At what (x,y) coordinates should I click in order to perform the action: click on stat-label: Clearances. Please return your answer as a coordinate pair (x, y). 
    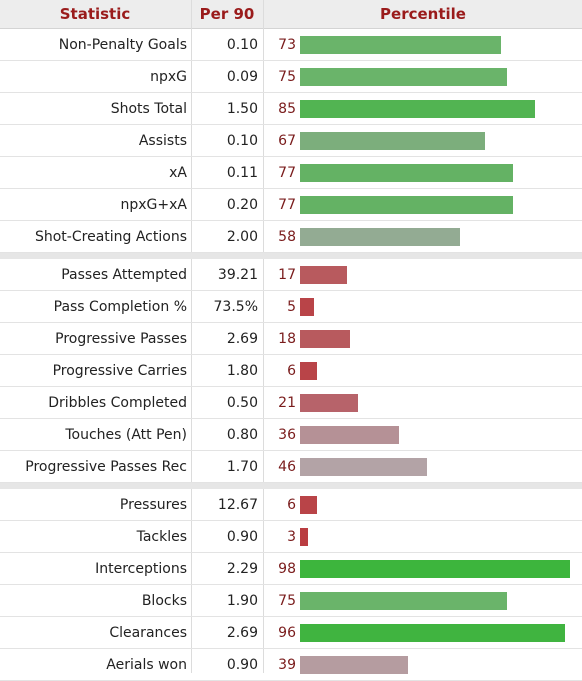
    Looking at the image, I should click on (148, 633).